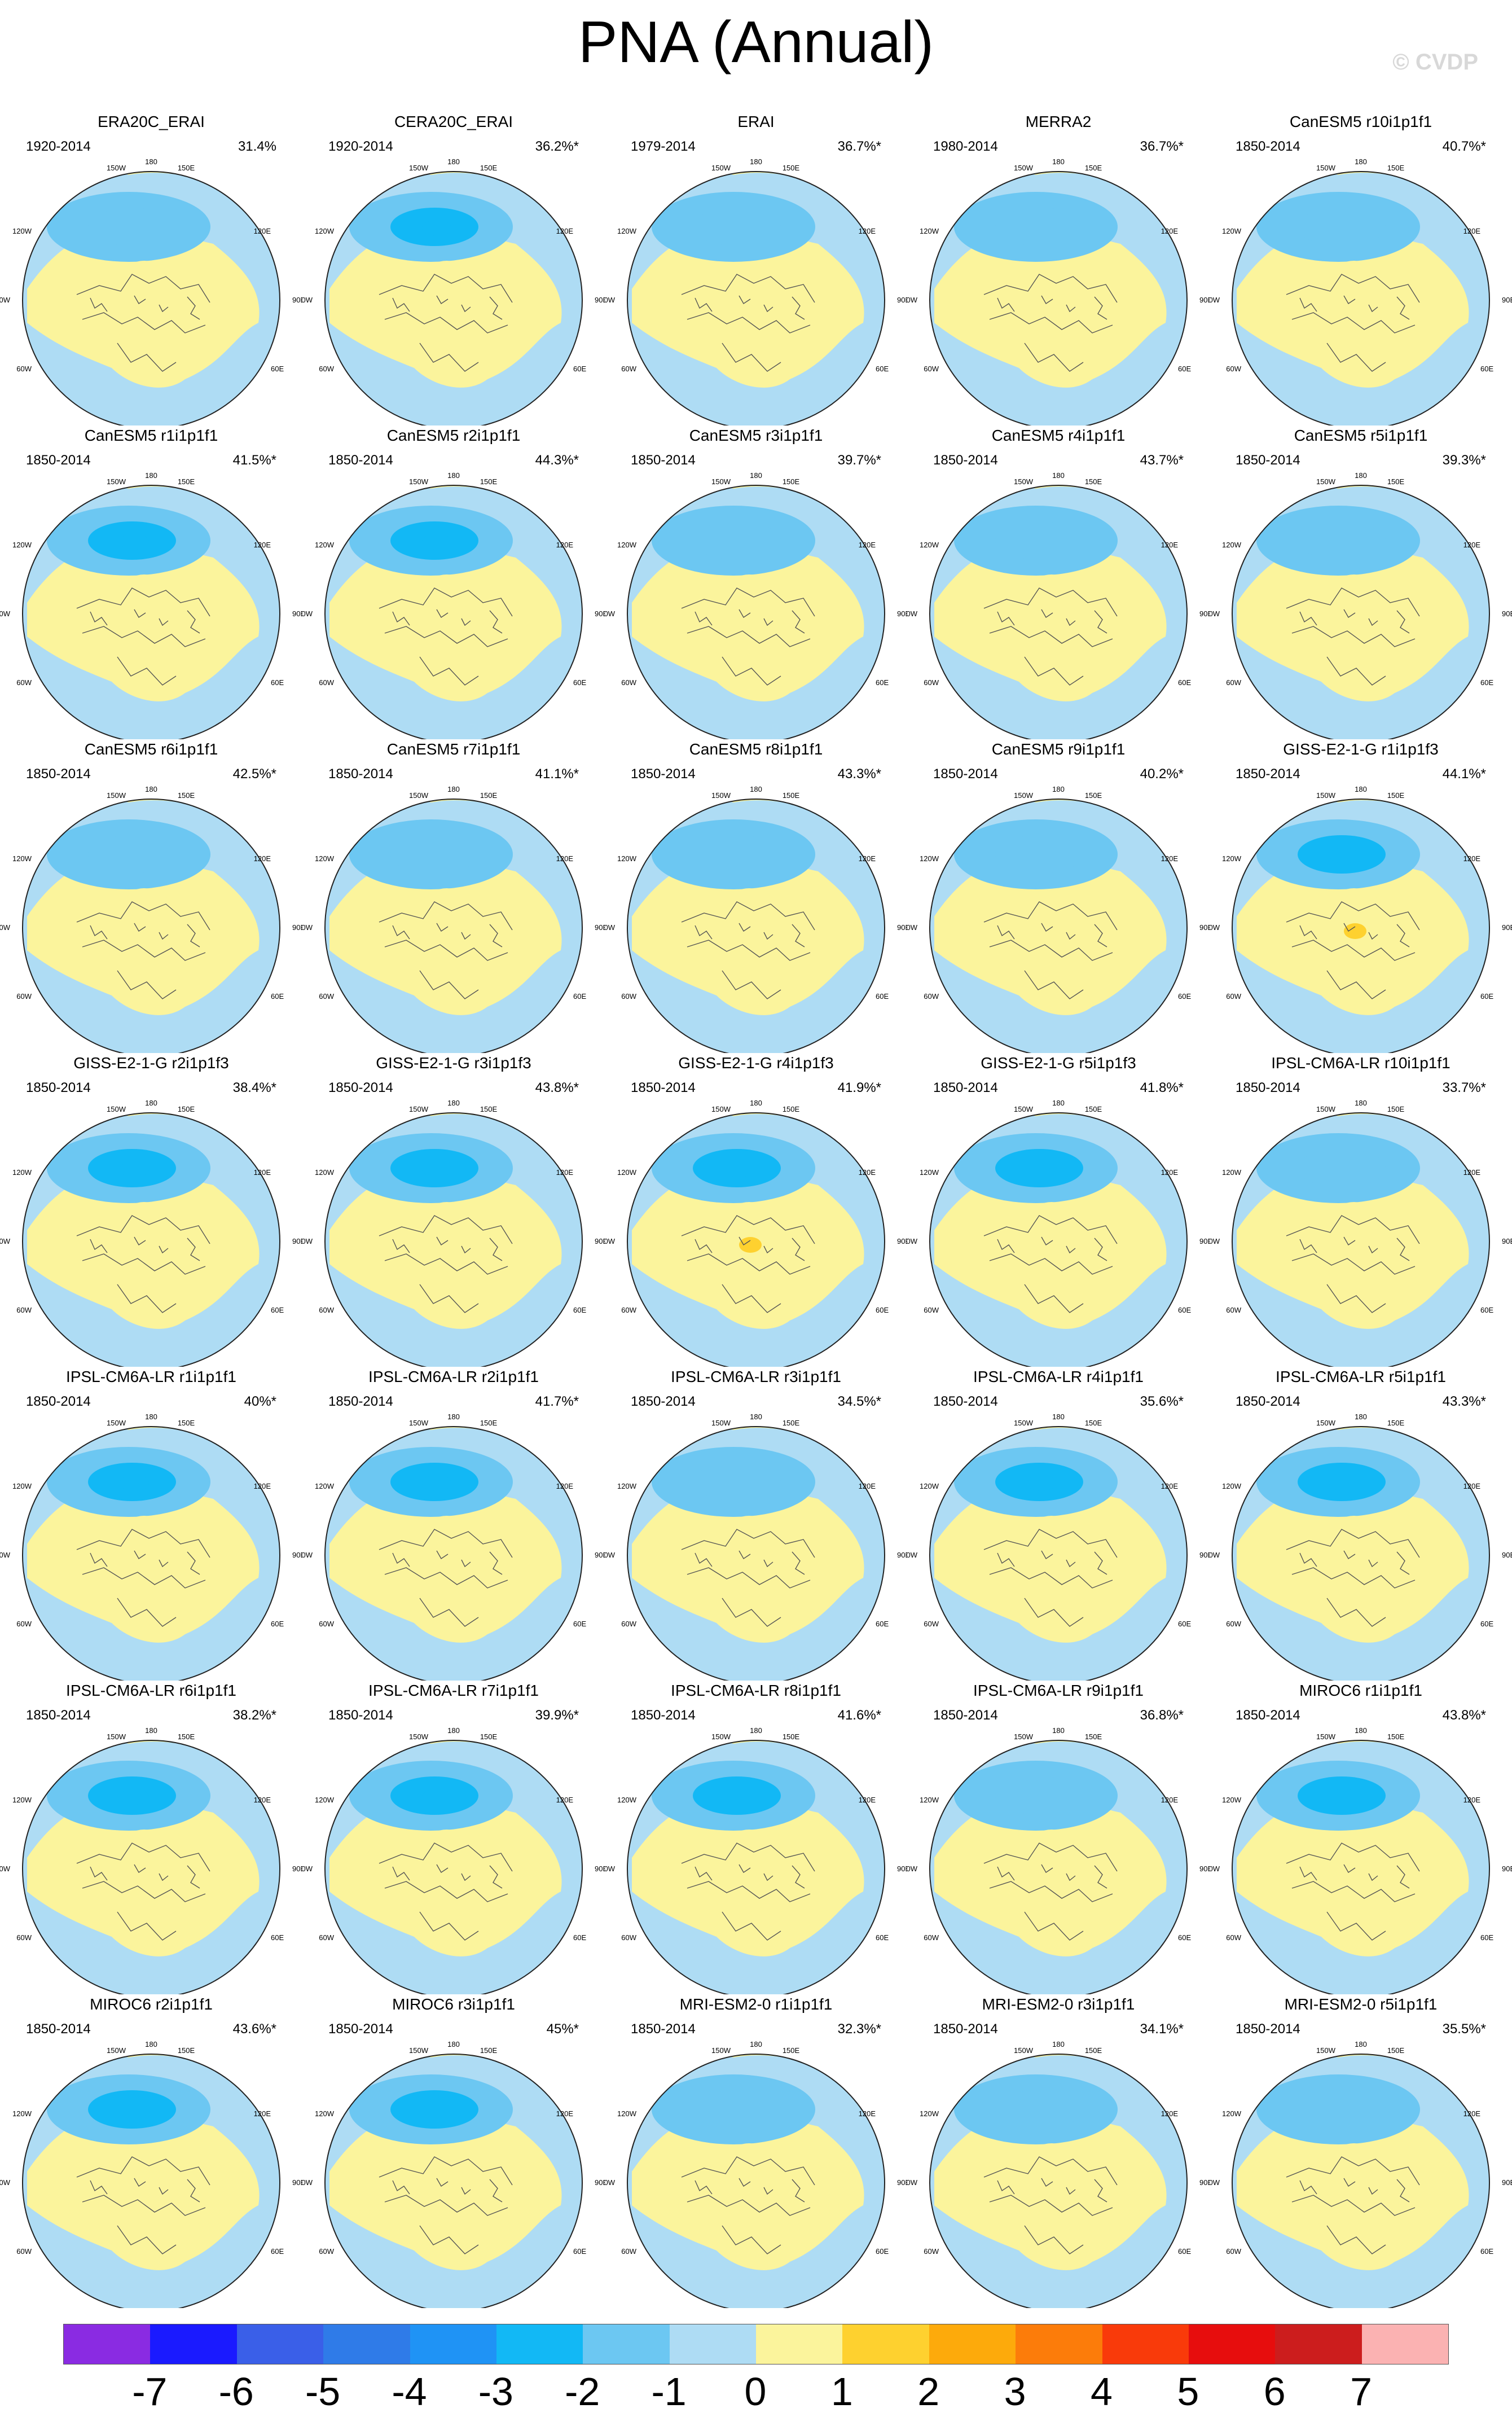 Image resolution: width=1512 pixels, height=2426 pixels. Describe the element at coordinates (496, 2392) in the screenshot. I see `colorbar-tick-label: -3` at that location.